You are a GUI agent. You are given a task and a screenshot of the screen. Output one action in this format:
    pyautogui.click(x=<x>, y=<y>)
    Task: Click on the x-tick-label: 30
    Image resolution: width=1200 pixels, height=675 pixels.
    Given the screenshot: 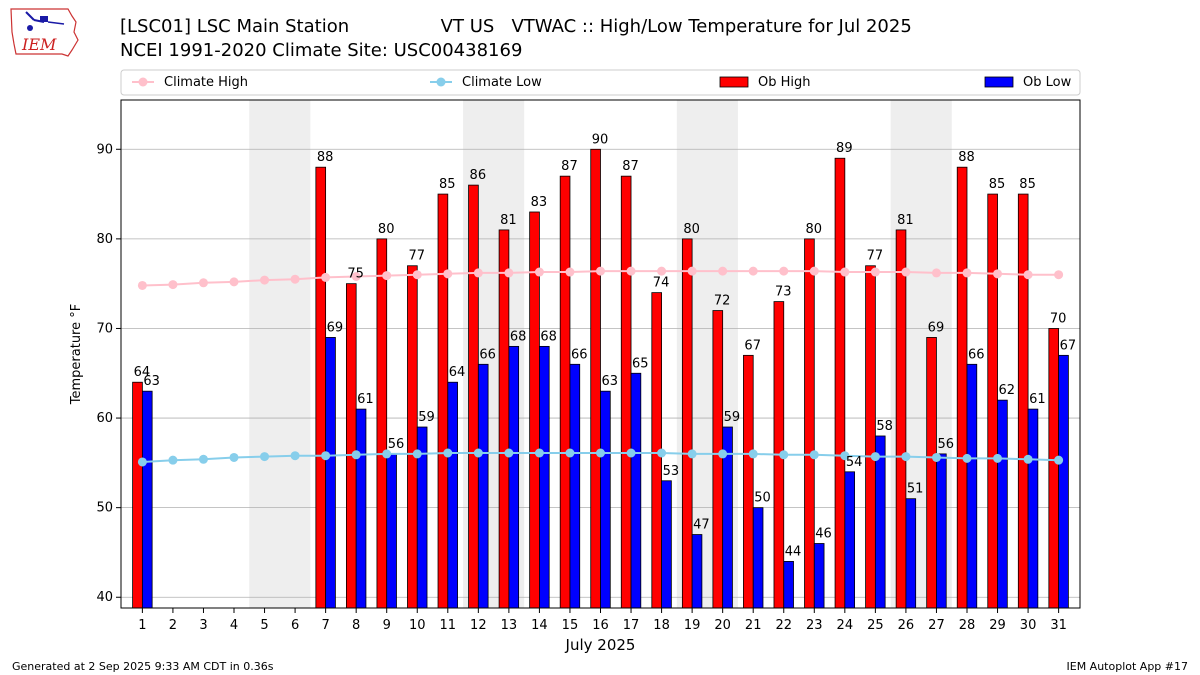 What is the action you would take?
    pyautogui.click(x=1028, y=625)
    